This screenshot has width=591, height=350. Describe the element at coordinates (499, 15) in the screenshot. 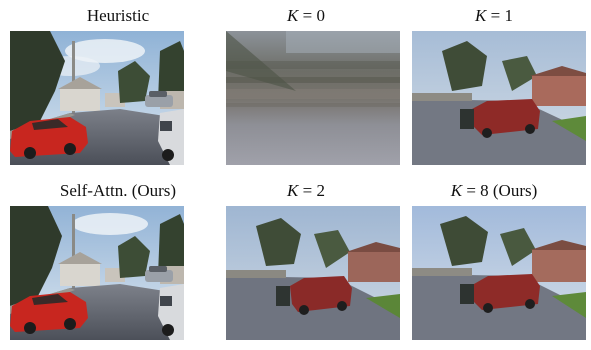

I see `caption-k1-rest: = 1` at that location.